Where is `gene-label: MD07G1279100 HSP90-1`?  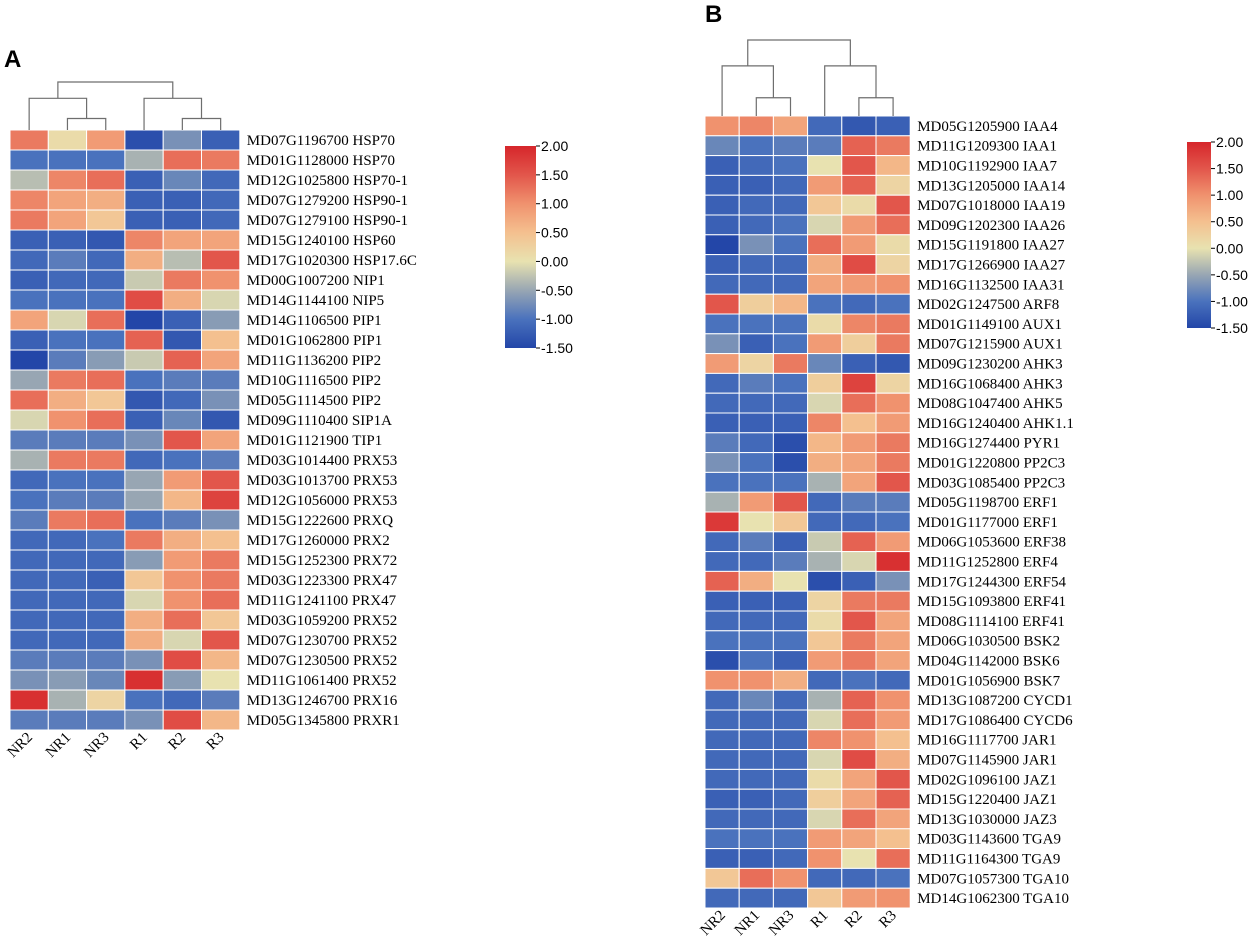
gene-label: MD07G1279100 HSP90-1 is located at coordinates (327, 221).